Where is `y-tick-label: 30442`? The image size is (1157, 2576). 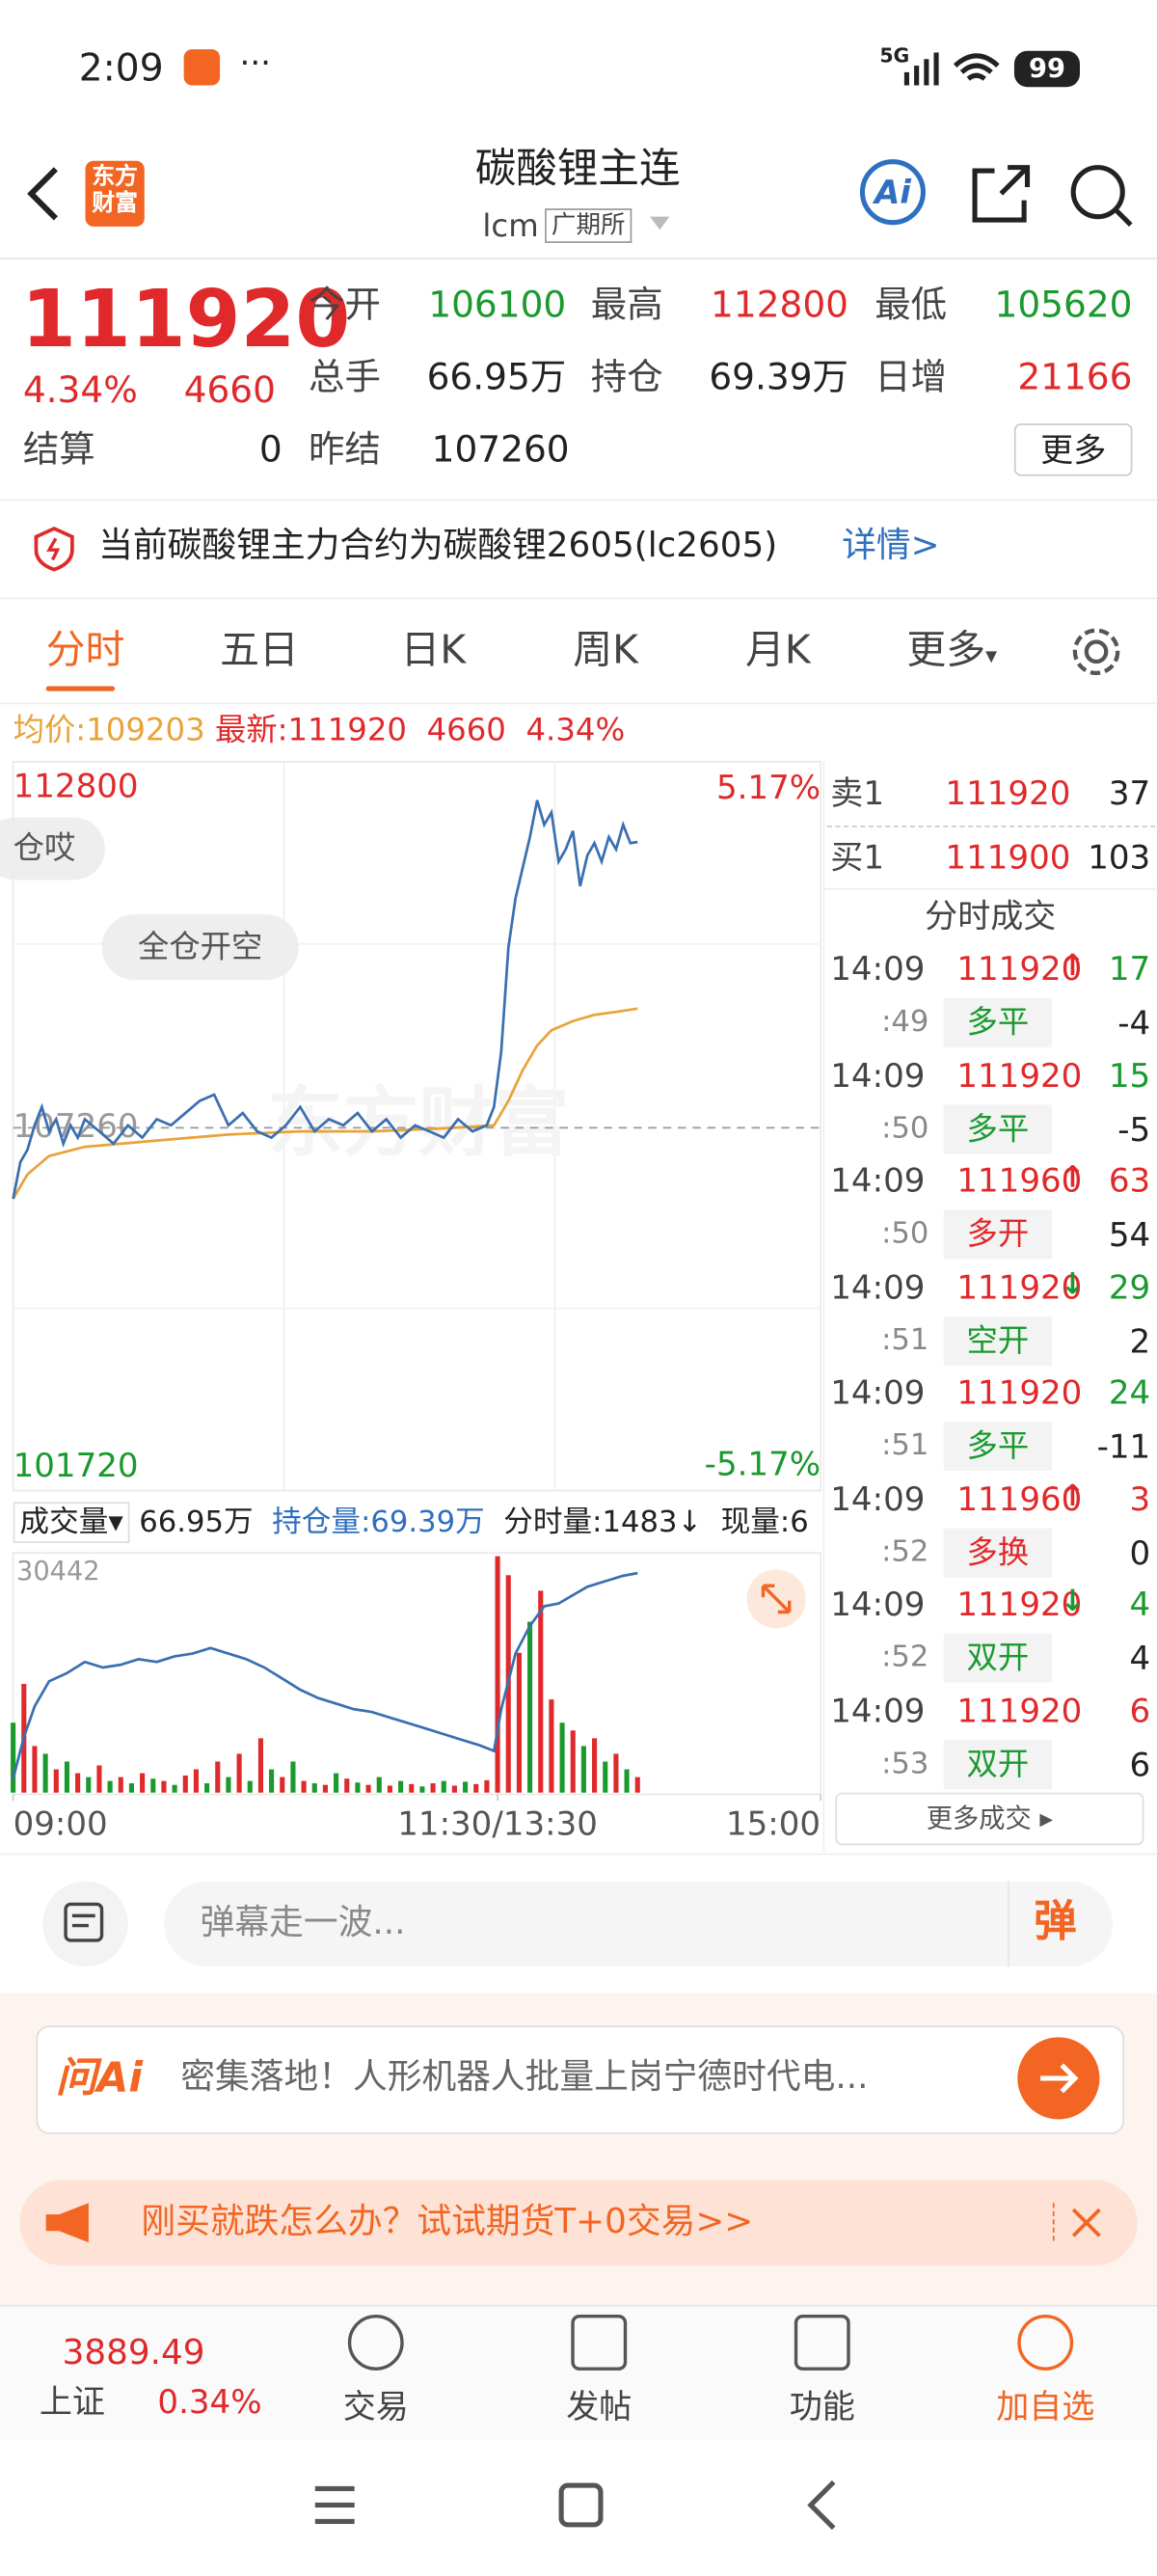
y-tick-label: 30442 is located at coordinates (58, 1571).